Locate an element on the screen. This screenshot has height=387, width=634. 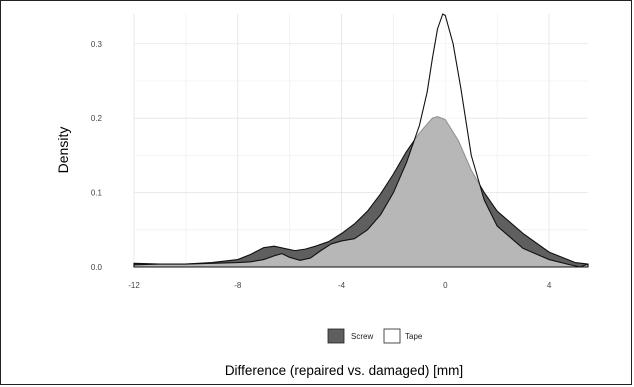
y-tick-labels: 0.0 0.1 0.2 0.3 is located at coordinates (97, 156).